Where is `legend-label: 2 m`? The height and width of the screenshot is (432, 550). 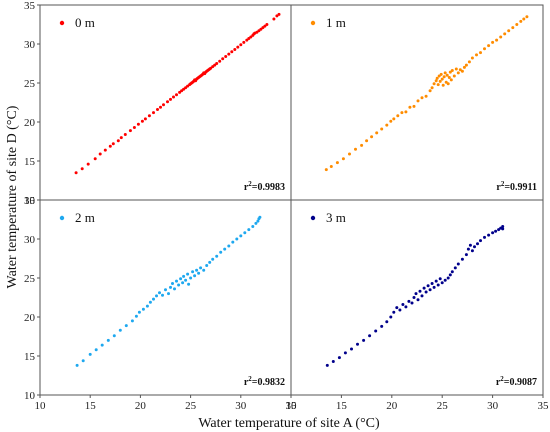
legend-label: 2 m is located at coordinates (85, 217).